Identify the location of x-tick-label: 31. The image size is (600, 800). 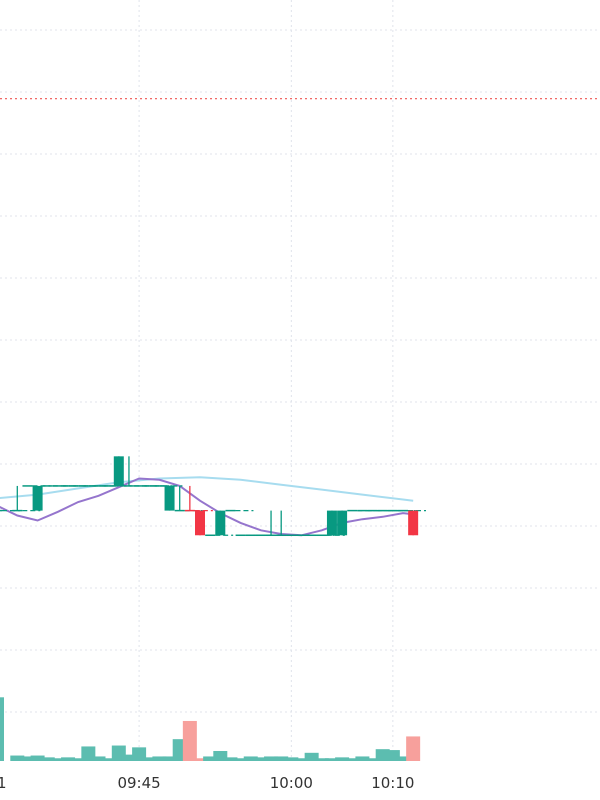
(3, 783).